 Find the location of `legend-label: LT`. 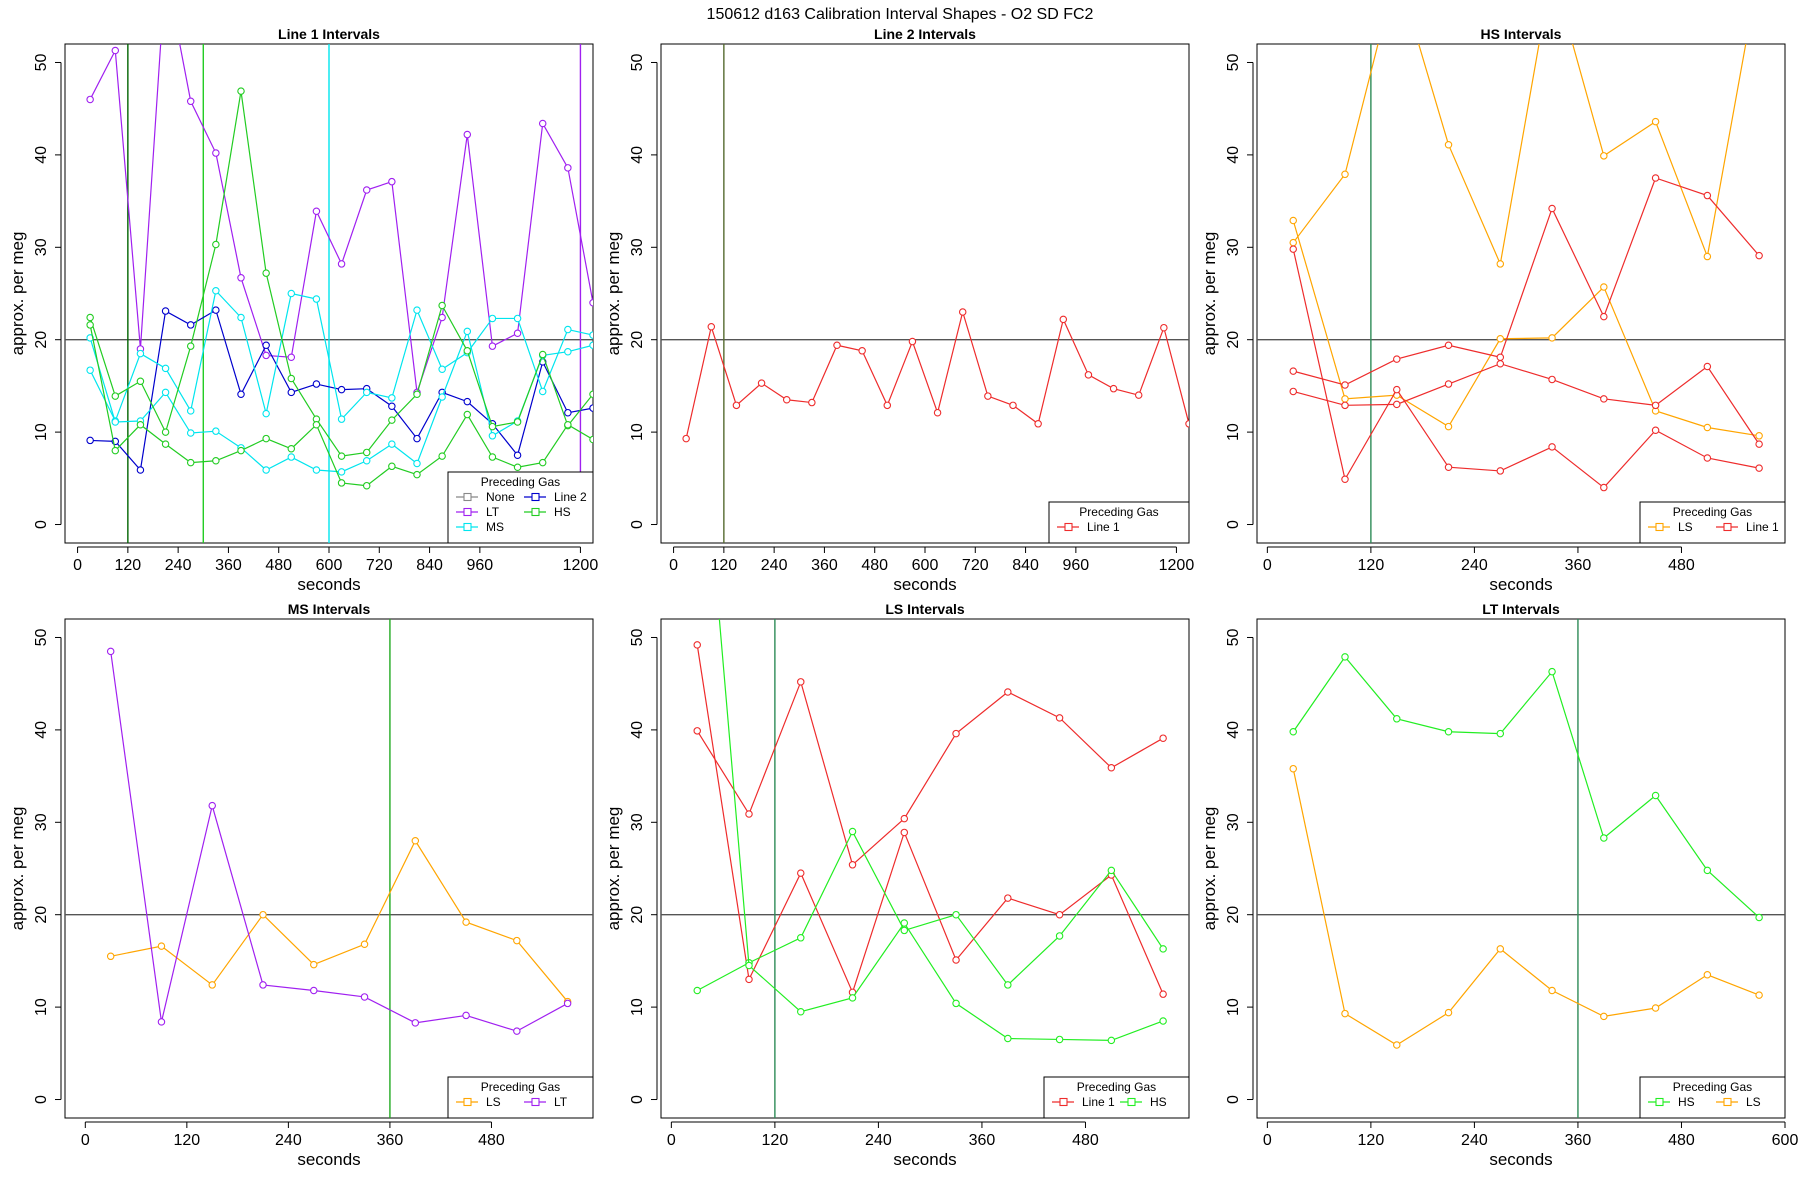

legend-label: LT is located at coordinates (561, 1102).